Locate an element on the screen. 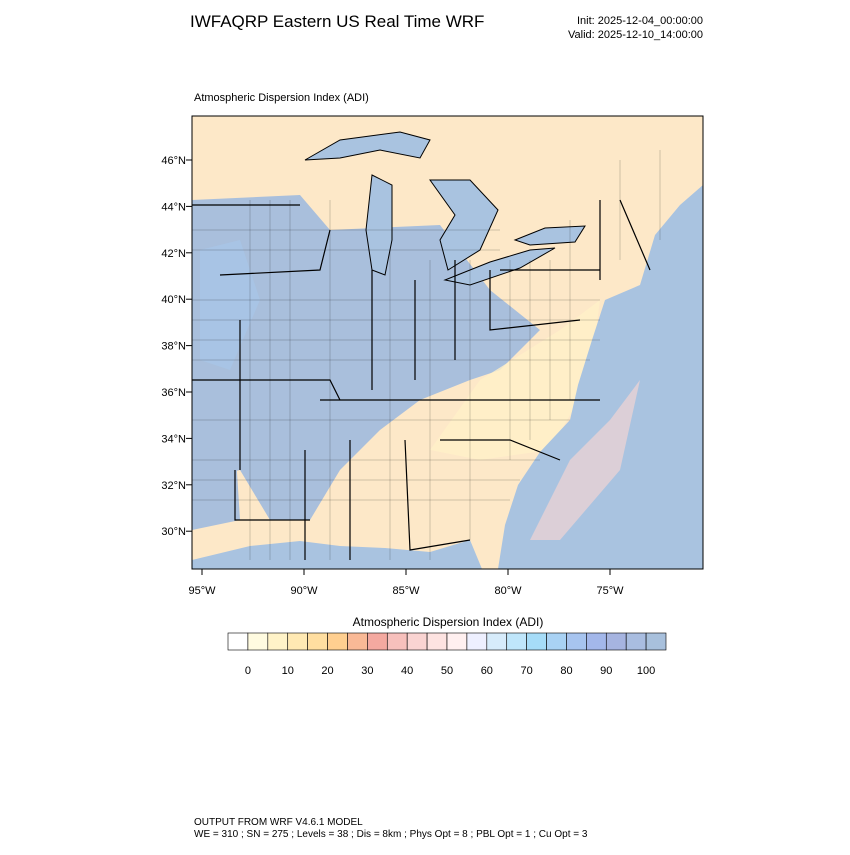  lat-label: 40°N is located at coordinates (173, 300).